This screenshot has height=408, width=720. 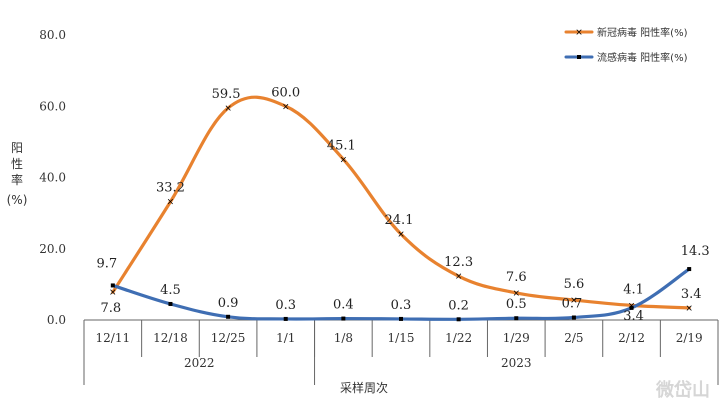 I want to click on data-label-covid: 33.2, so click(x=170, y=188).